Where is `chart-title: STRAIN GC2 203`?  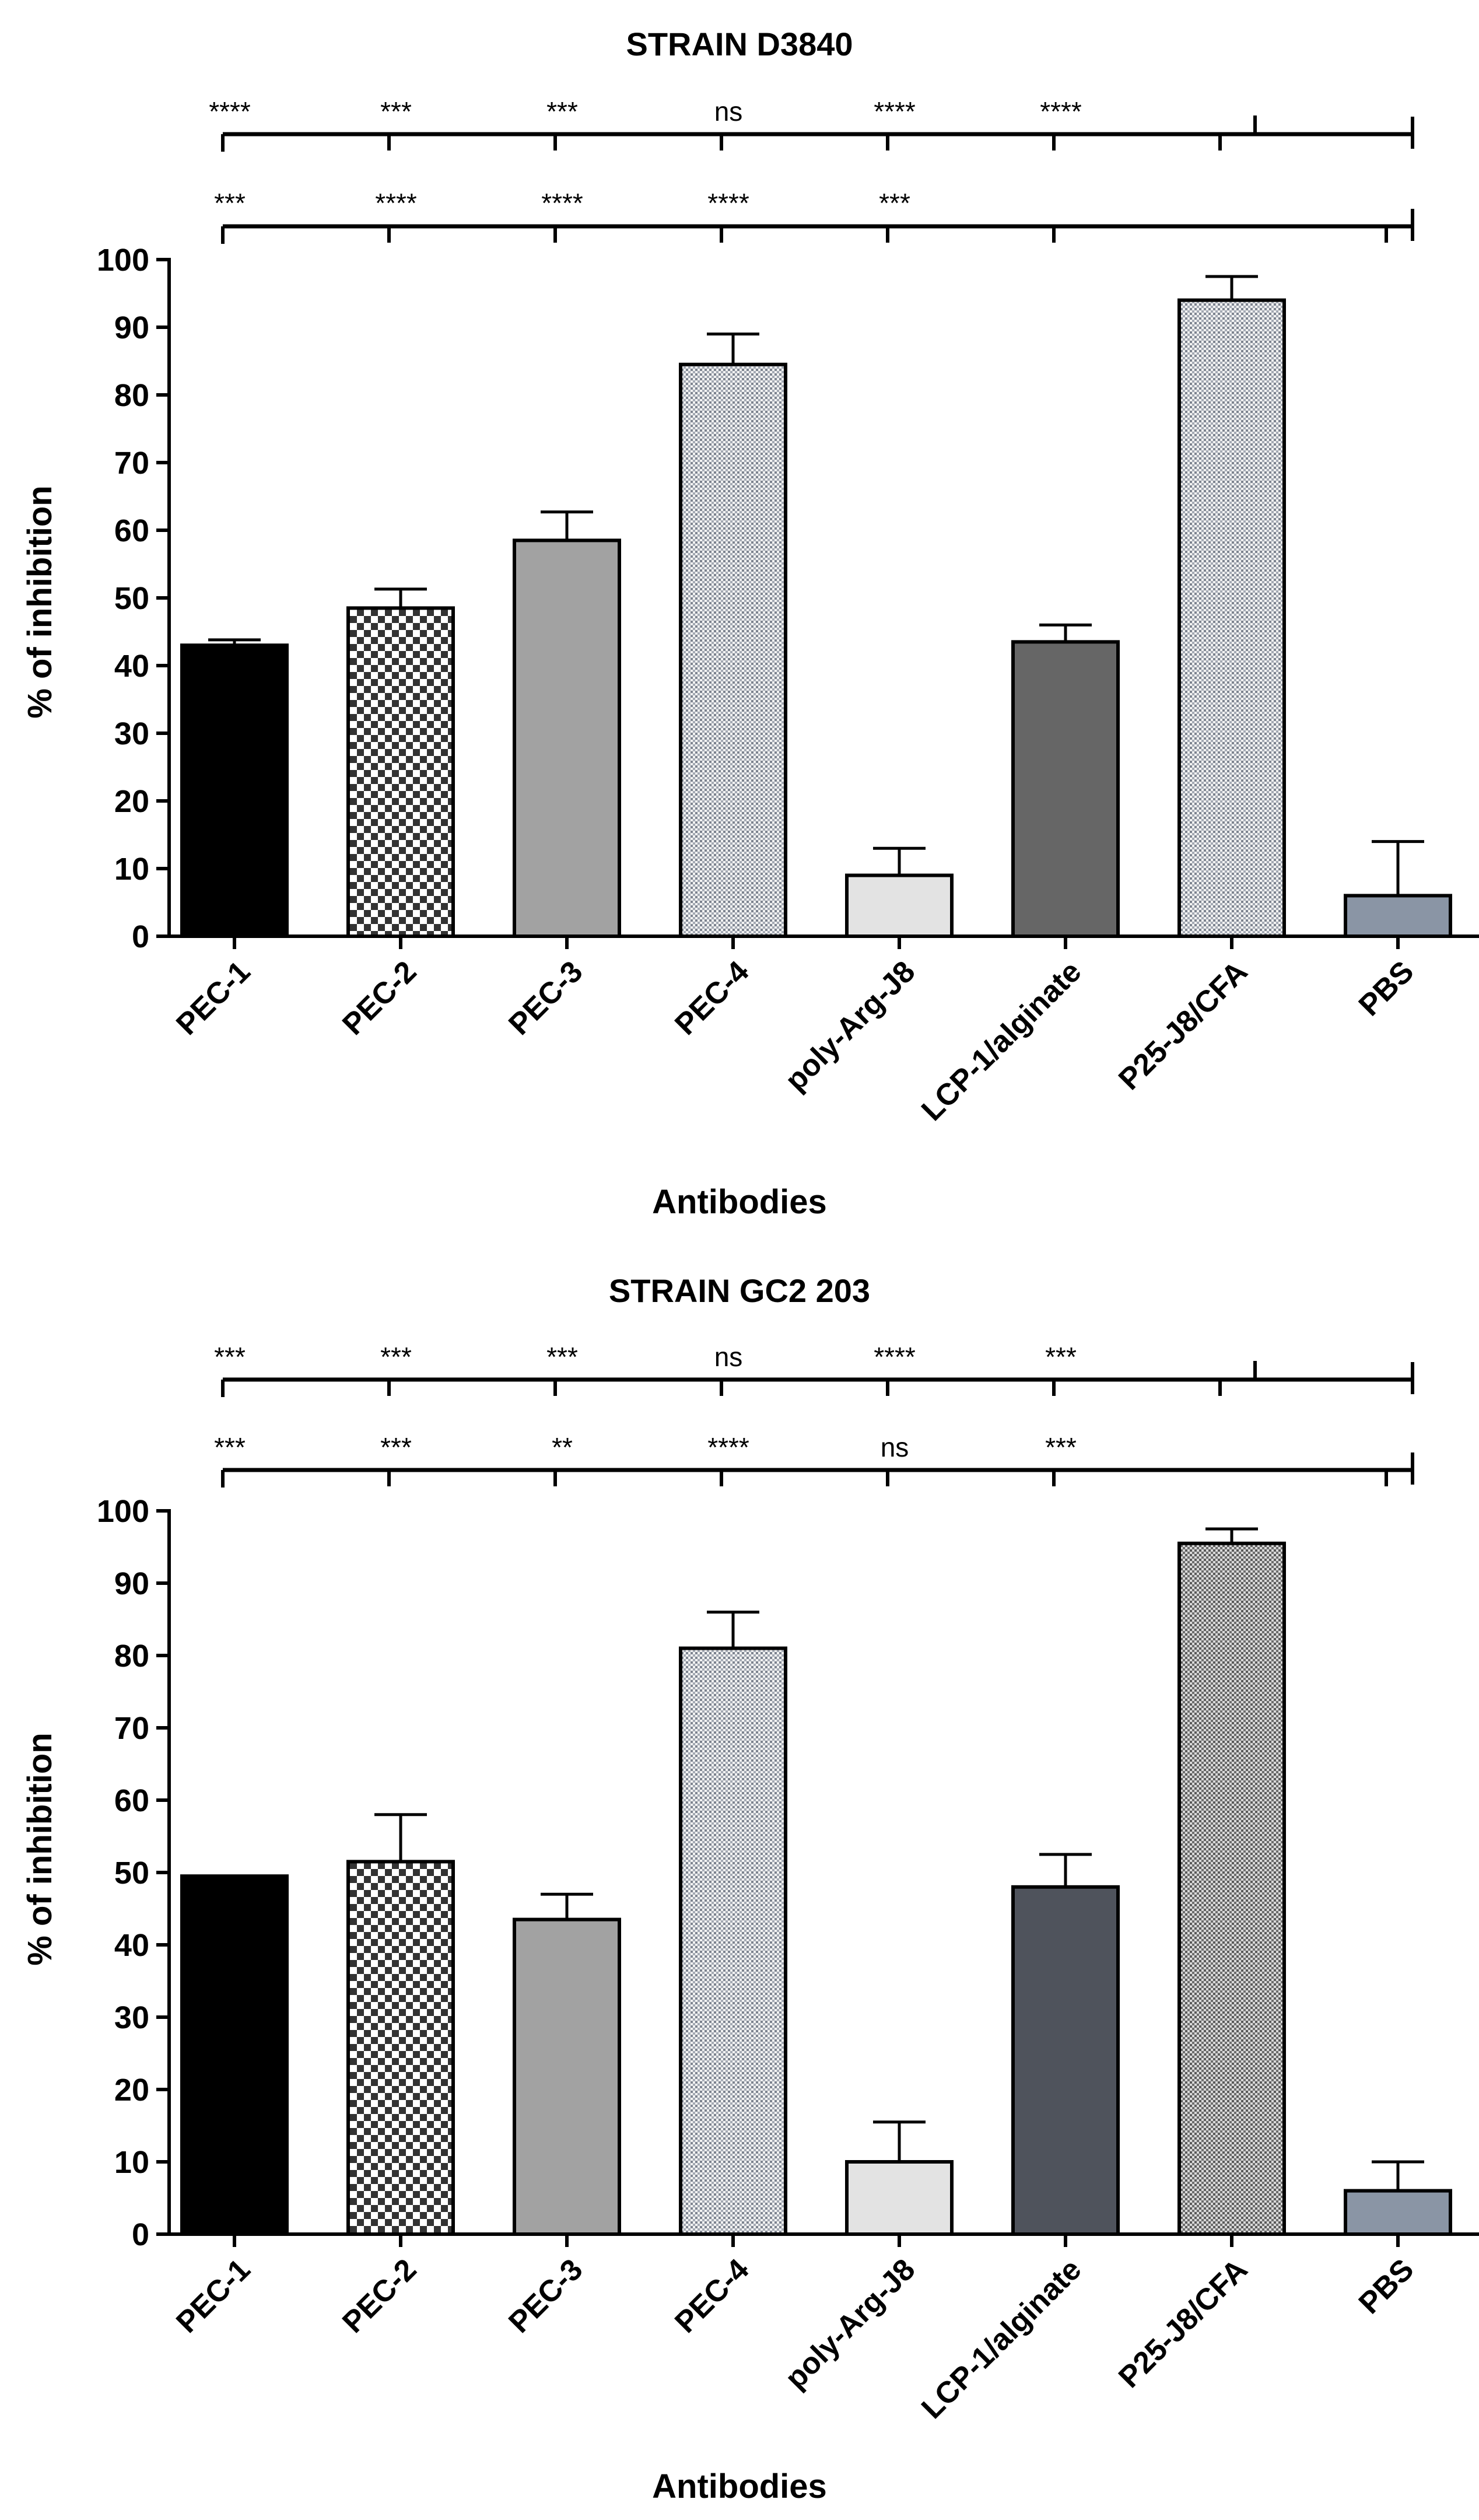 chart-title: STRAIN GC2 203 is located at coordinates (739, 1290).